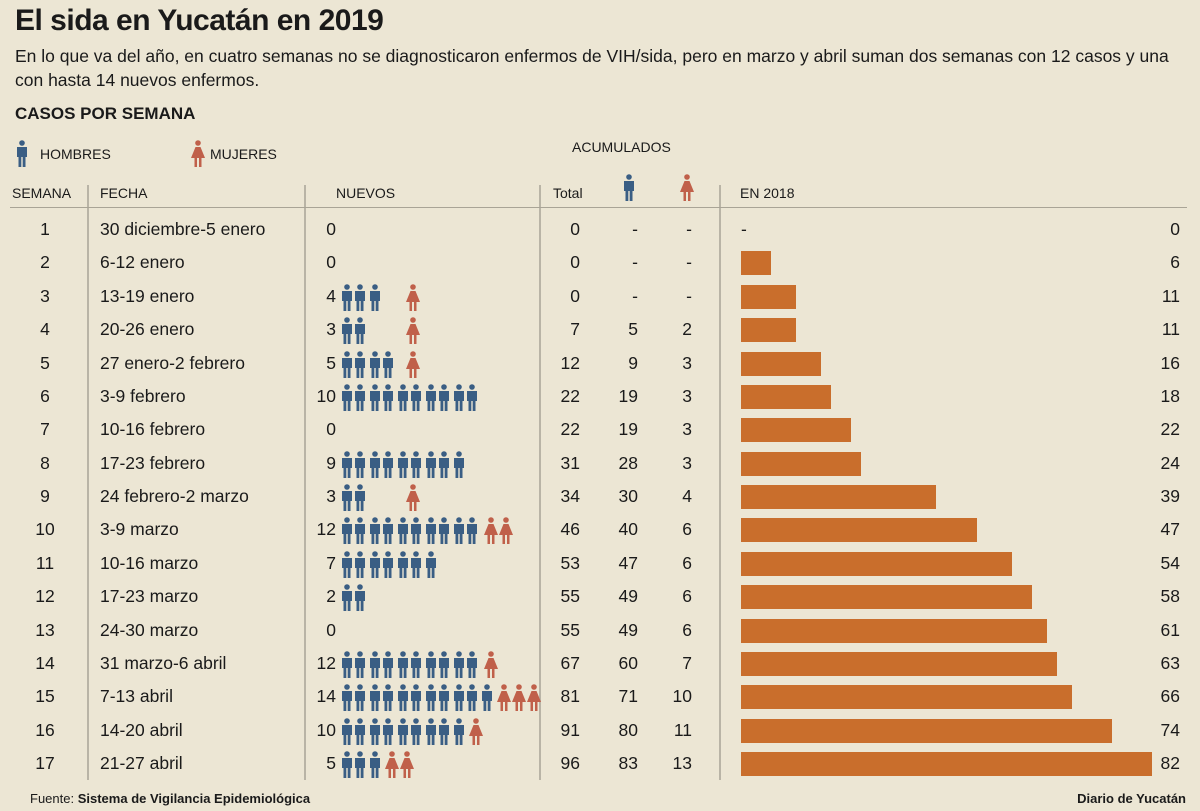 The image size is (1200, 811). Describe the element at coordinates (366, 193) in the screenshot. I see `header-nuevos: NUEVOS` at that location.